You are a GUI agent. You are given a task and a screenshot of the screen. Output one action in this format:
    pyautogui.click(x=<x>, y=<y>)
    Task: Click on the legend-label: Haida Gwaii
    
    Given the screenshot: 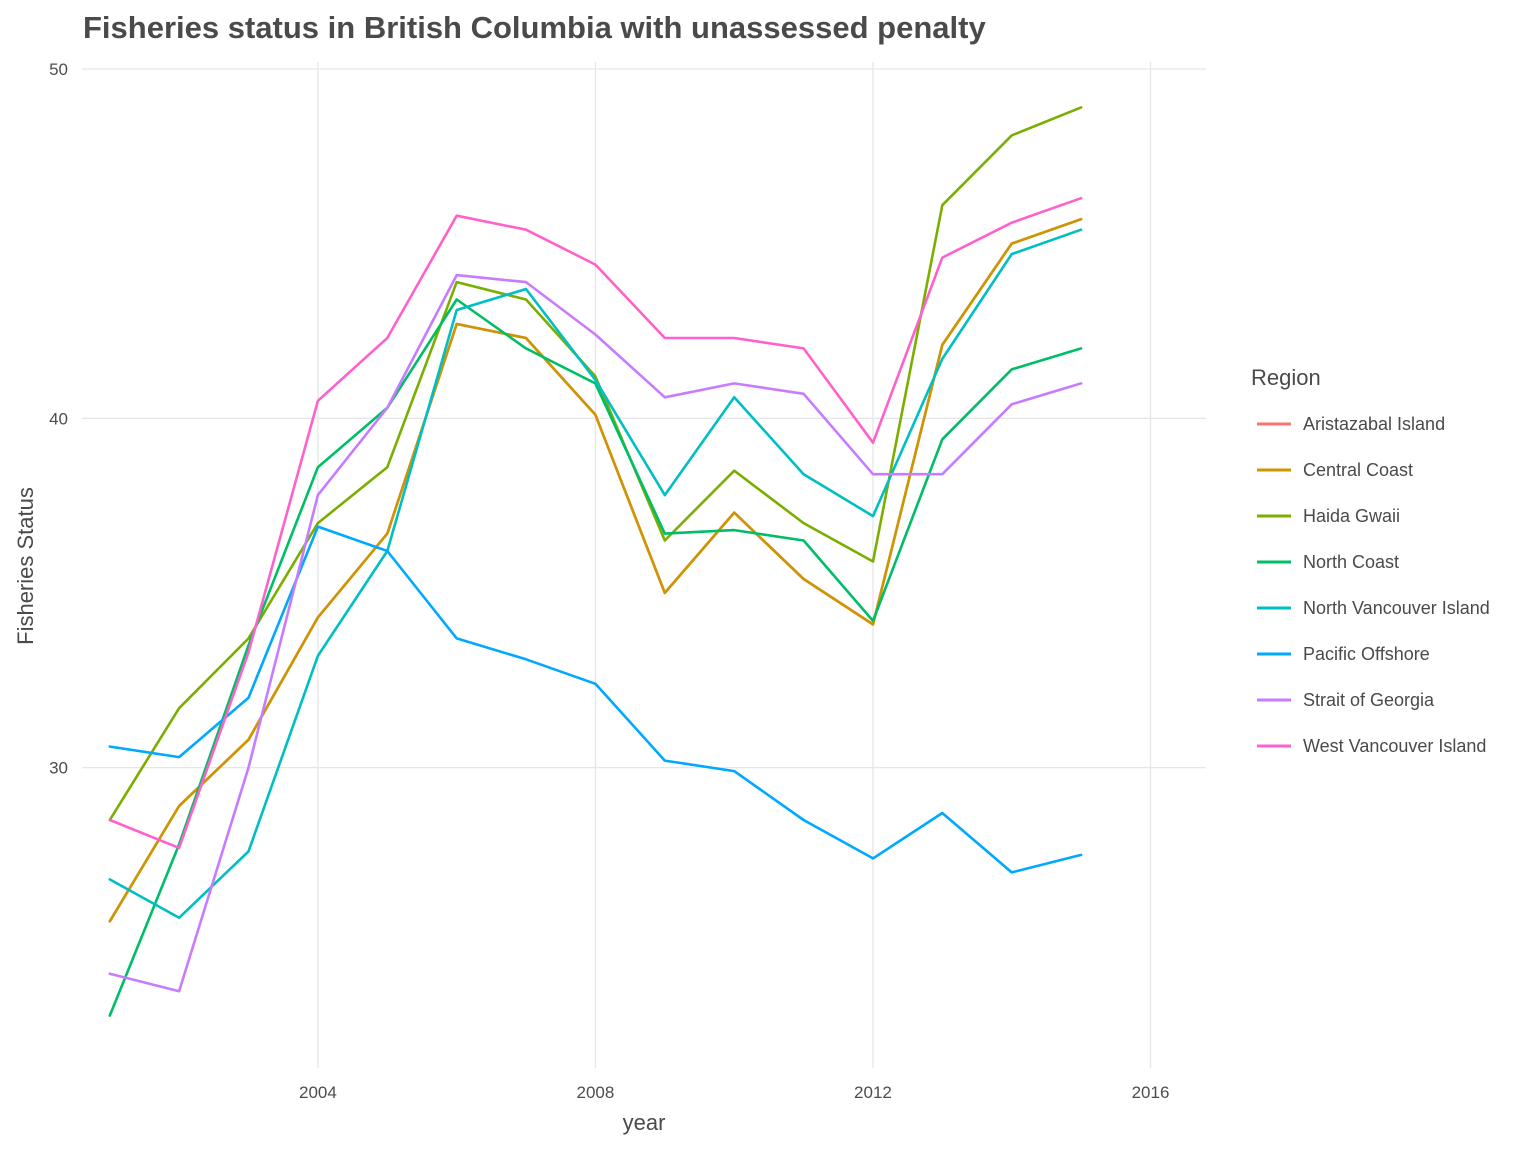 What is the action you would take?
    pyautogui.click(x=1351, y=516)
    